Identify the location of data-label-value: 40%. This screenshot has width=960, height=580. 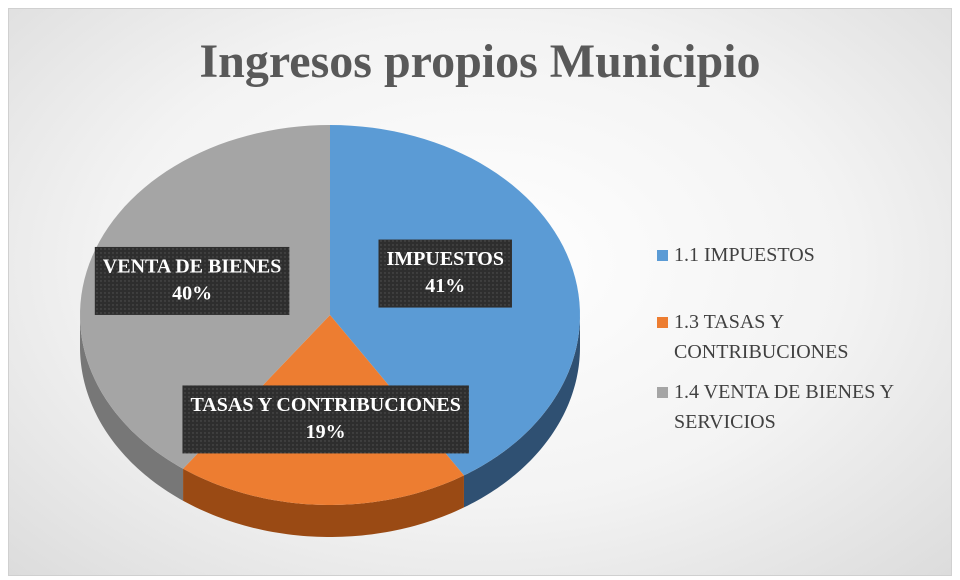
(192, 294).